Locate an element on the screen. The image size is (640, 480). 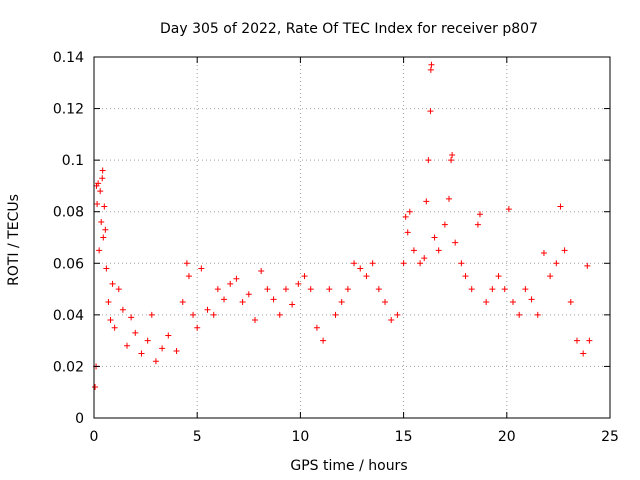
y-tick-label: 0.02 is located at coordinates (68, 367).